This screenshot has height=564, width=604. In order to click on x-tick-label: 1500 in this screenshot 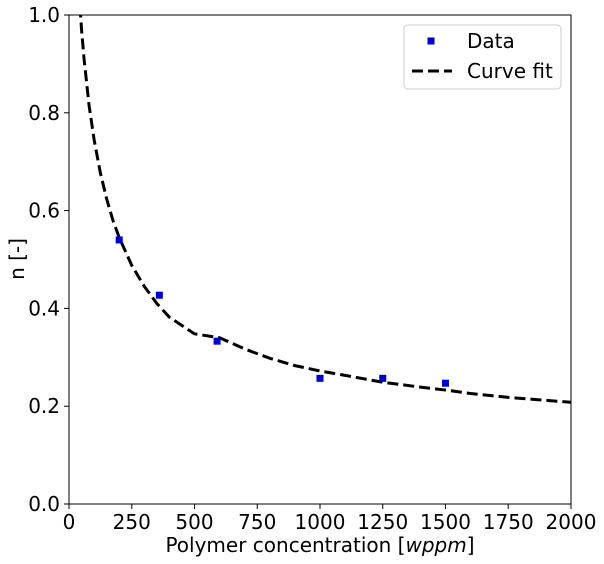, I will do `click(445, 522)`.